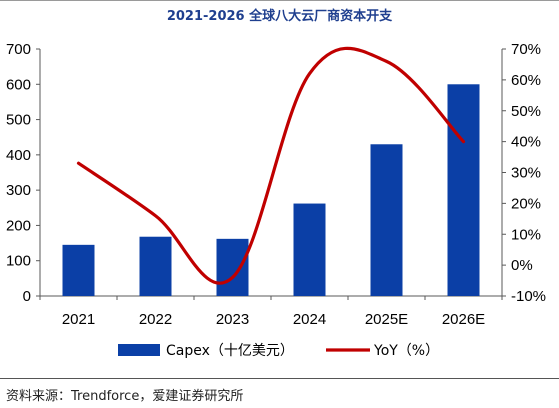 The height and width of the screenshot is (408, 559). I want to click on y-right-tick-label: 10%, so click(526, 234).